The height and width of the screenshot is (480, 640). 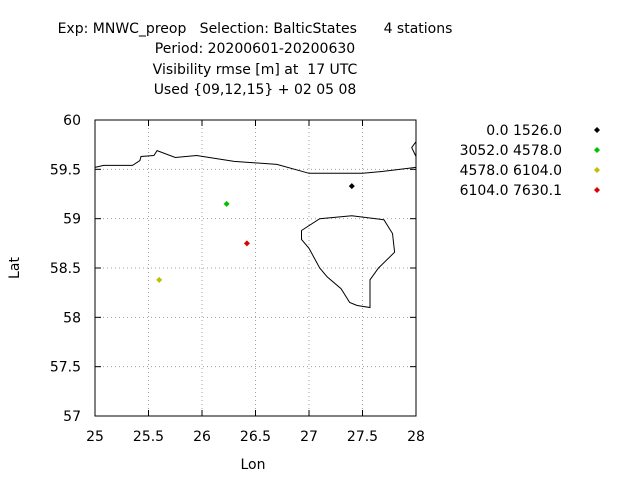 I want to click on legend-label: 3052.0 4578.0, so click(x=511, y=151).